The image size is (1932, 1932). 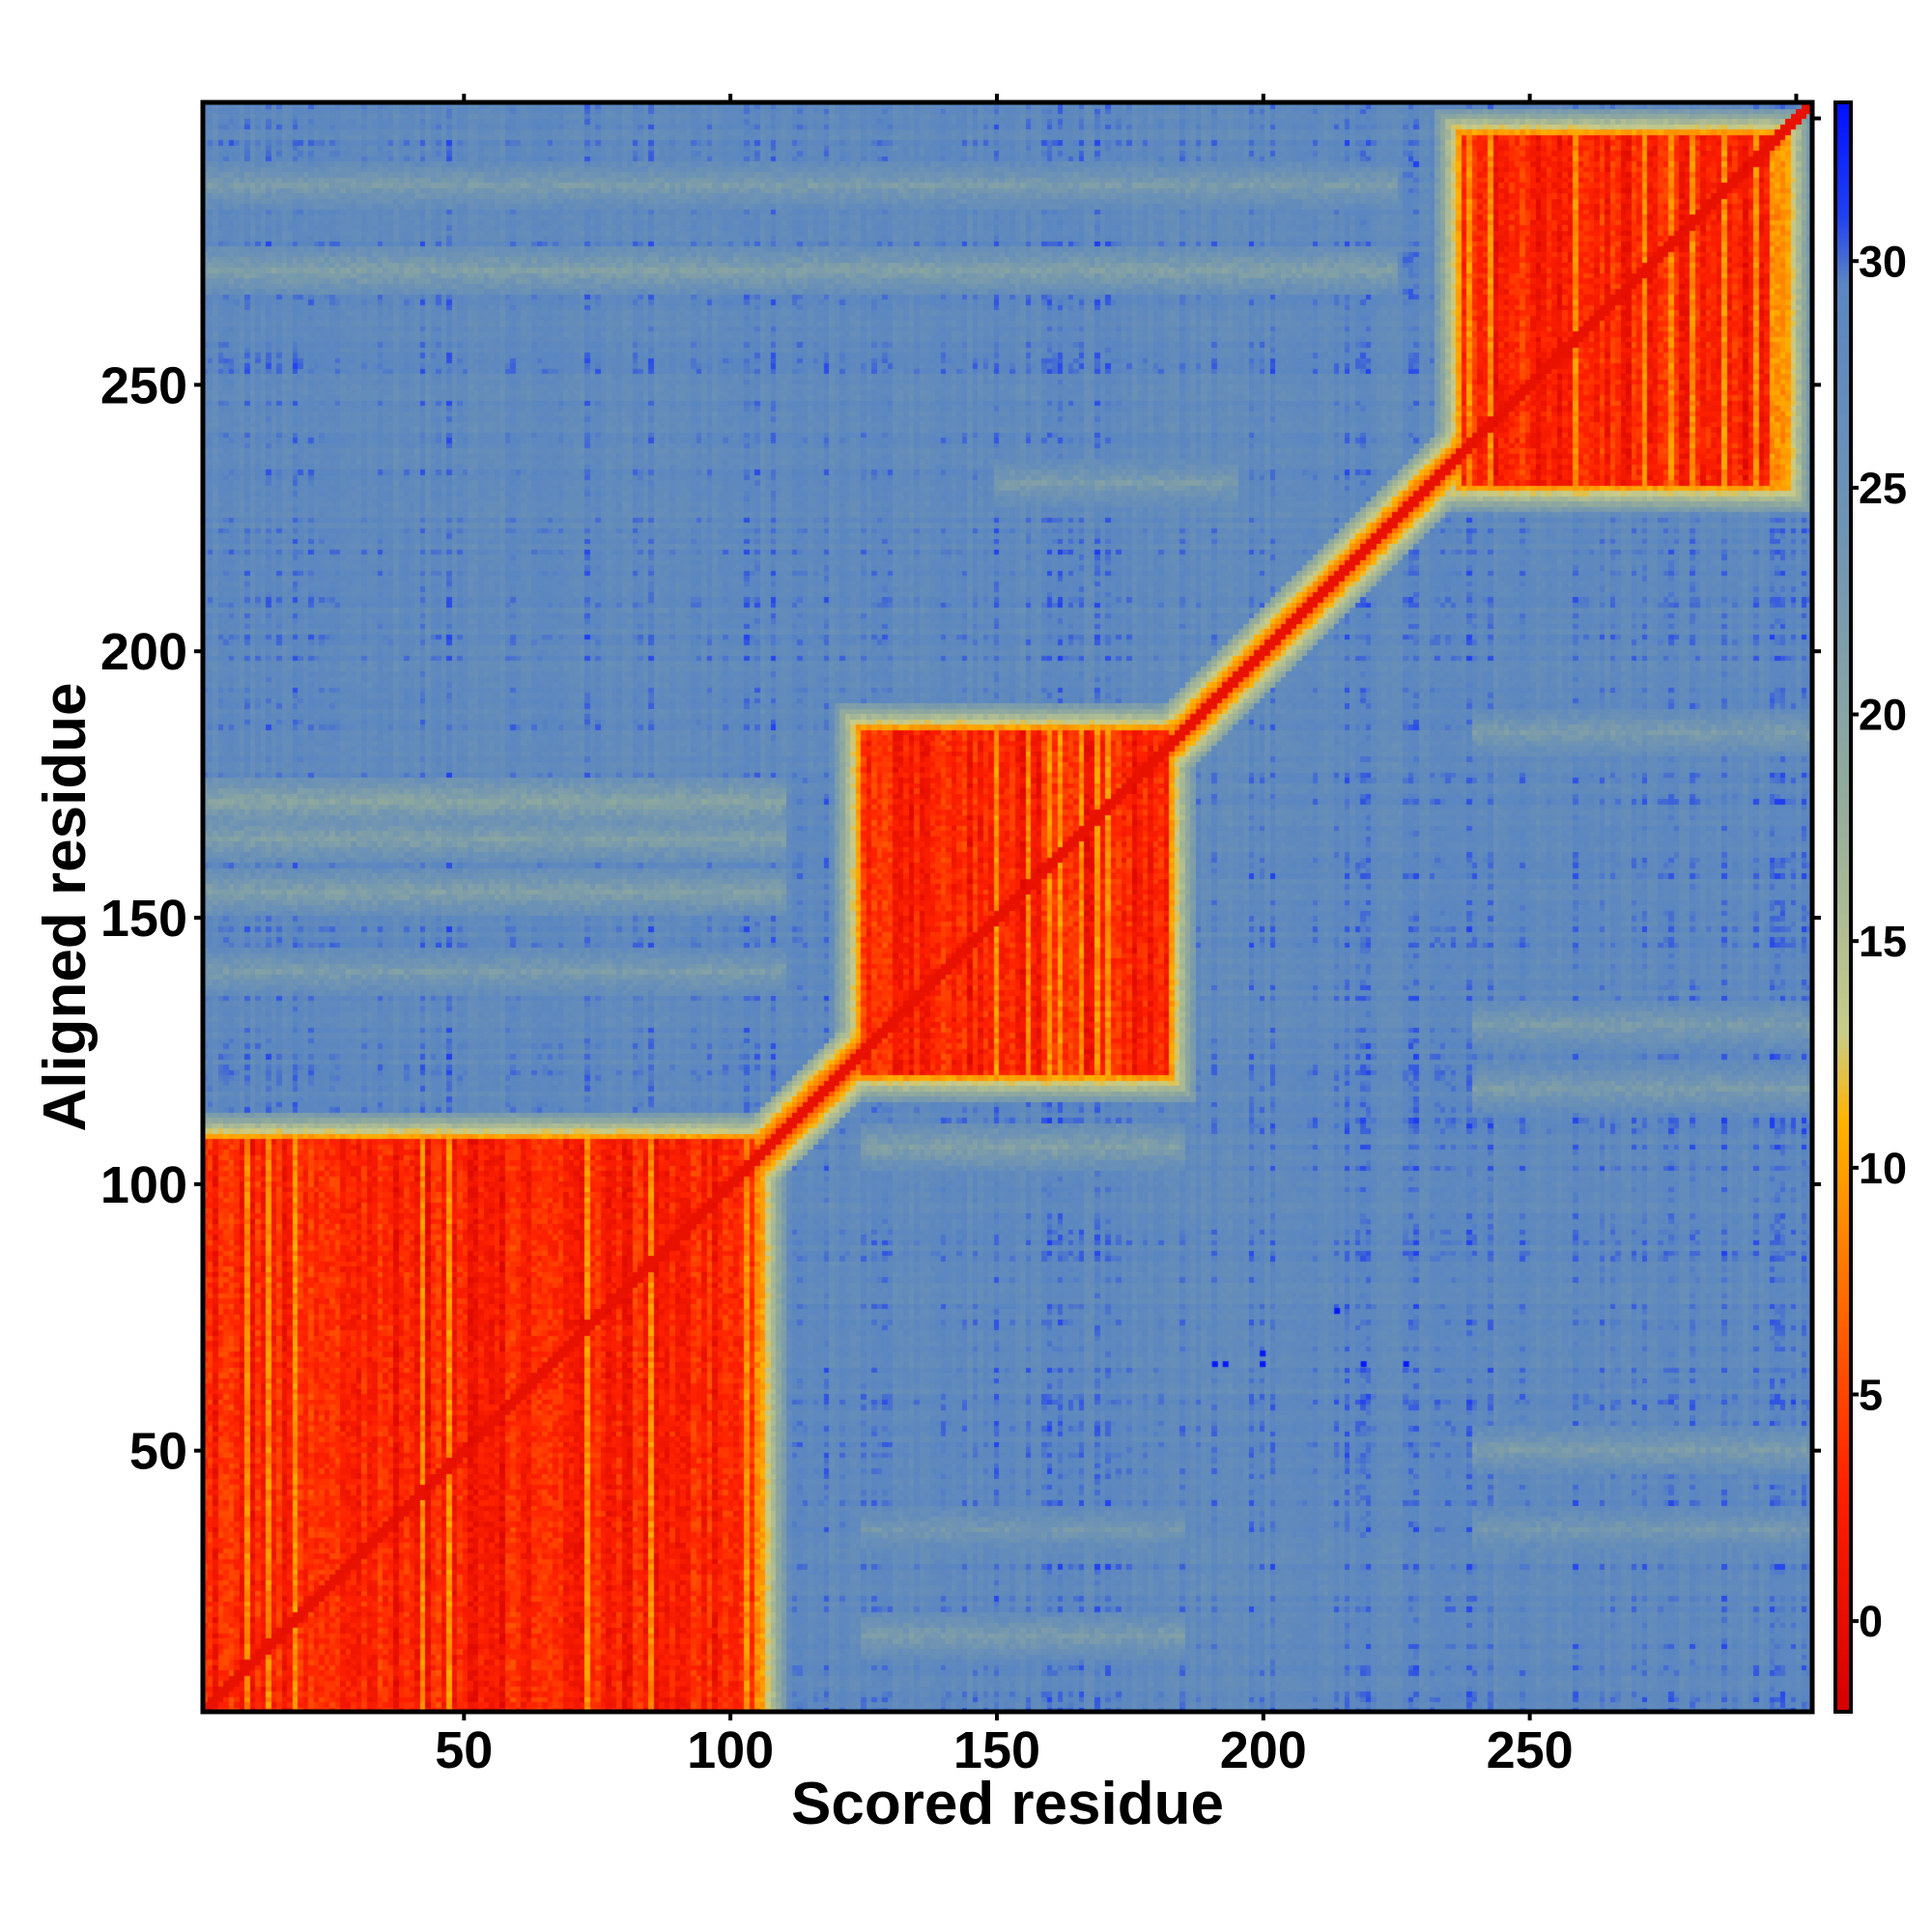 What do you see at coordinates (996, 1750) in the screenshot?
I see `x-tick-label: 150` at bounding box center [996, 1750].